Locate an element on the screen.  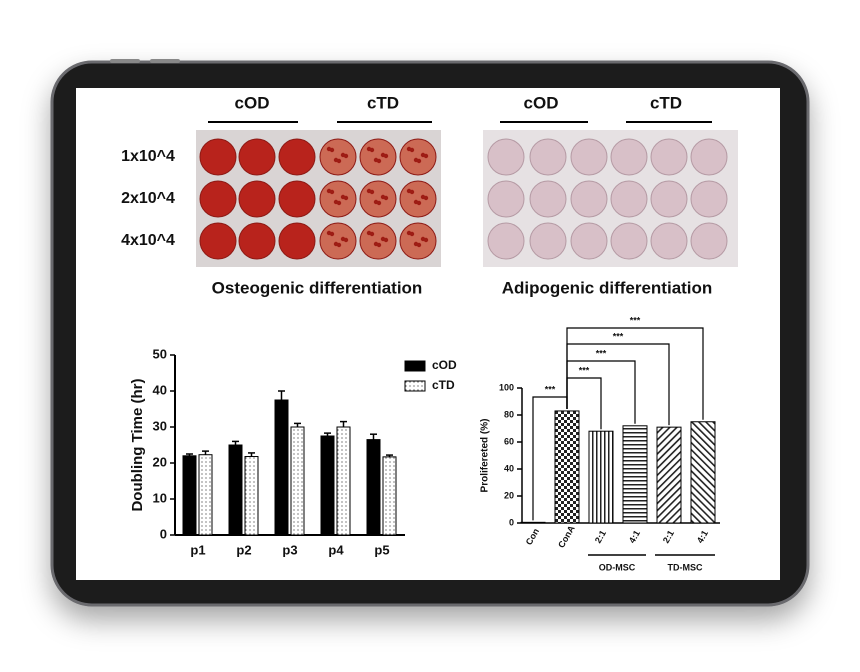
x-tick-label: p1 is located at coordinates (197, 549).